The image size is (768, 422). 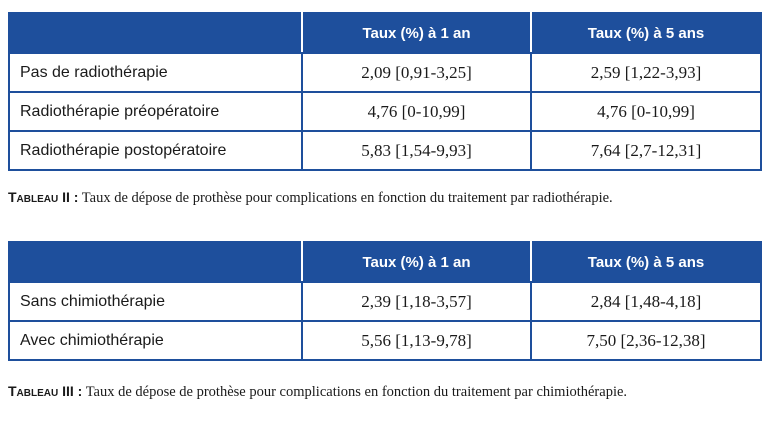 I want to click on row-label: Radiothérapie préopératoire, so click(x=155, y=111).